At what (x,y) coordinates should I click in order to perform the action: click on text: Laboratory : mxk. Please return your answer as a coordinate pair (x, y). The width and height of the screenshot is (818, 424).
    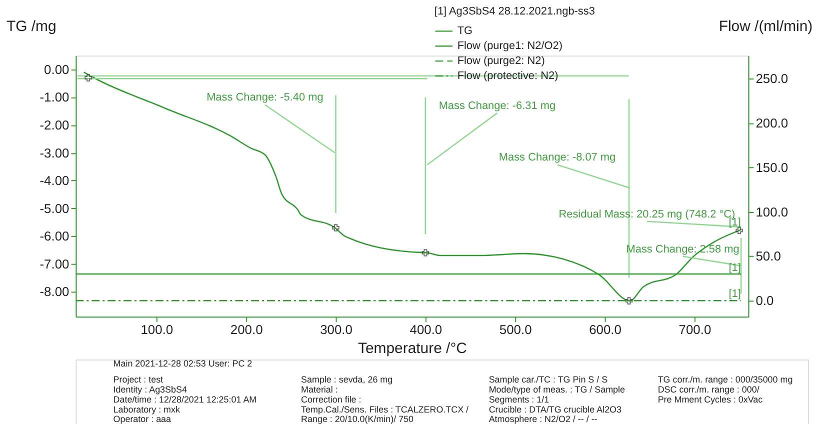
    Looking at the image, I should click on (146, 409).